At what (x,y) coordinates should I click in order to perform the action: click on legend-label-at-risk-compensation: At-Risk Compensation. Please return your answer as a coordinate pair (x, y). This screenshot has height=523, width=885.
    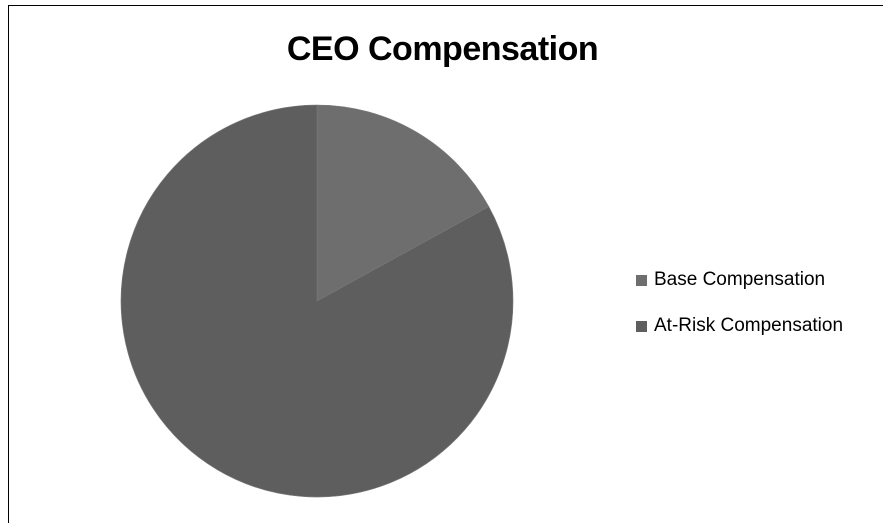
    Looking at the image, I should click on (749, 325).